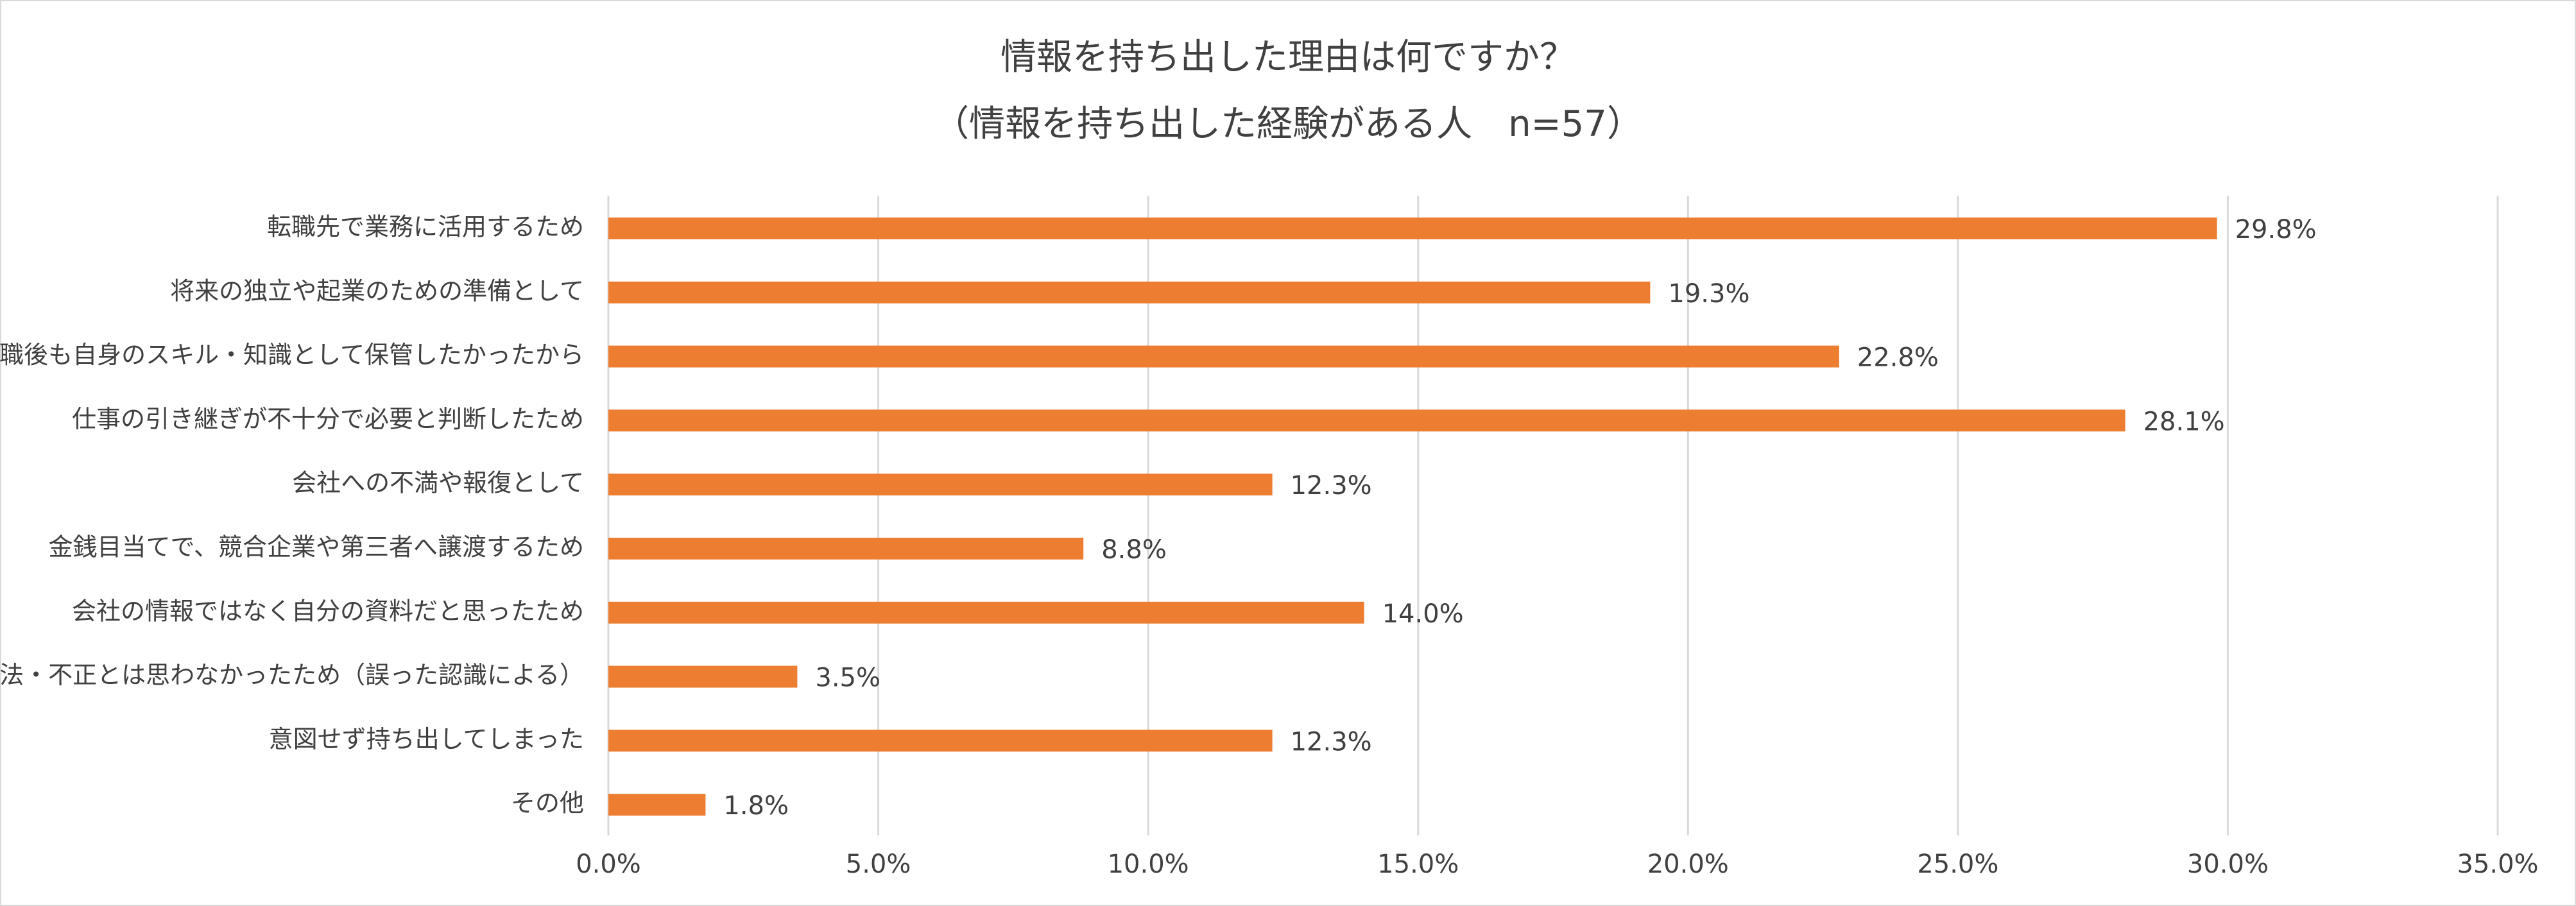 The height and width of the screenshot is (906, 2576). What do you see at coordinates (1708, 294) in the screenshot?
I see `value-label: 19.3%` at bounding box center [1708, 294].